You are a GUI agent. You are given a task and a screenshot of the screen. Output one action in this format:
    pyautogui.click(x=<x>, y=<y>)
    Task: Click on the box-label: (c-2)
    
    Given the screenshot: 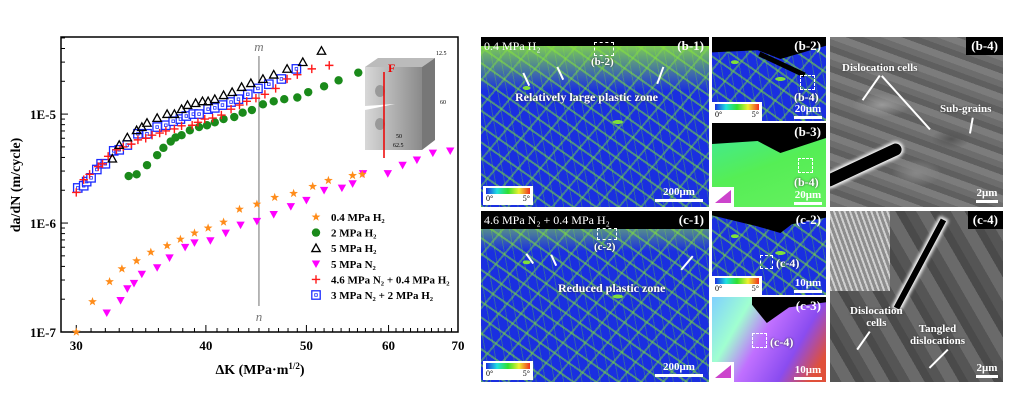 What is the action you would take?
    pyautogui.click(x=605, y=247)
    